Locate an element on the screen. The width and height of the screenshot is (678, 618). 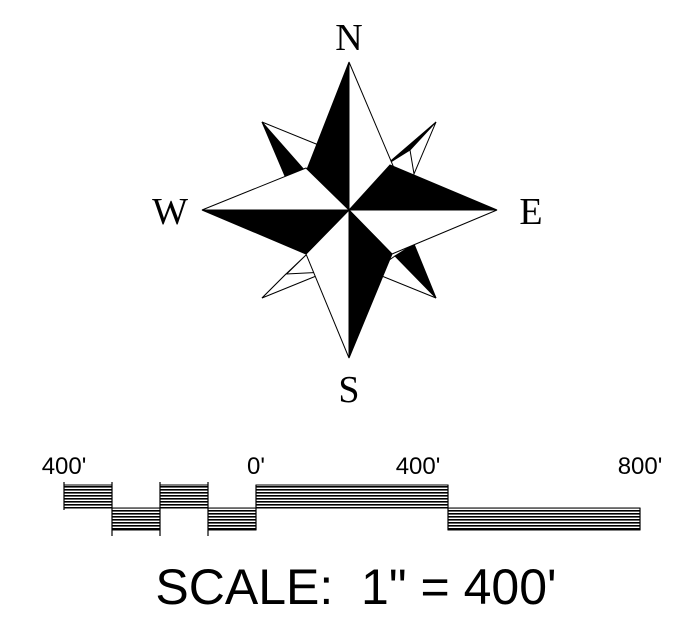
scale-bar-segments is located at coordinates (352, 507).